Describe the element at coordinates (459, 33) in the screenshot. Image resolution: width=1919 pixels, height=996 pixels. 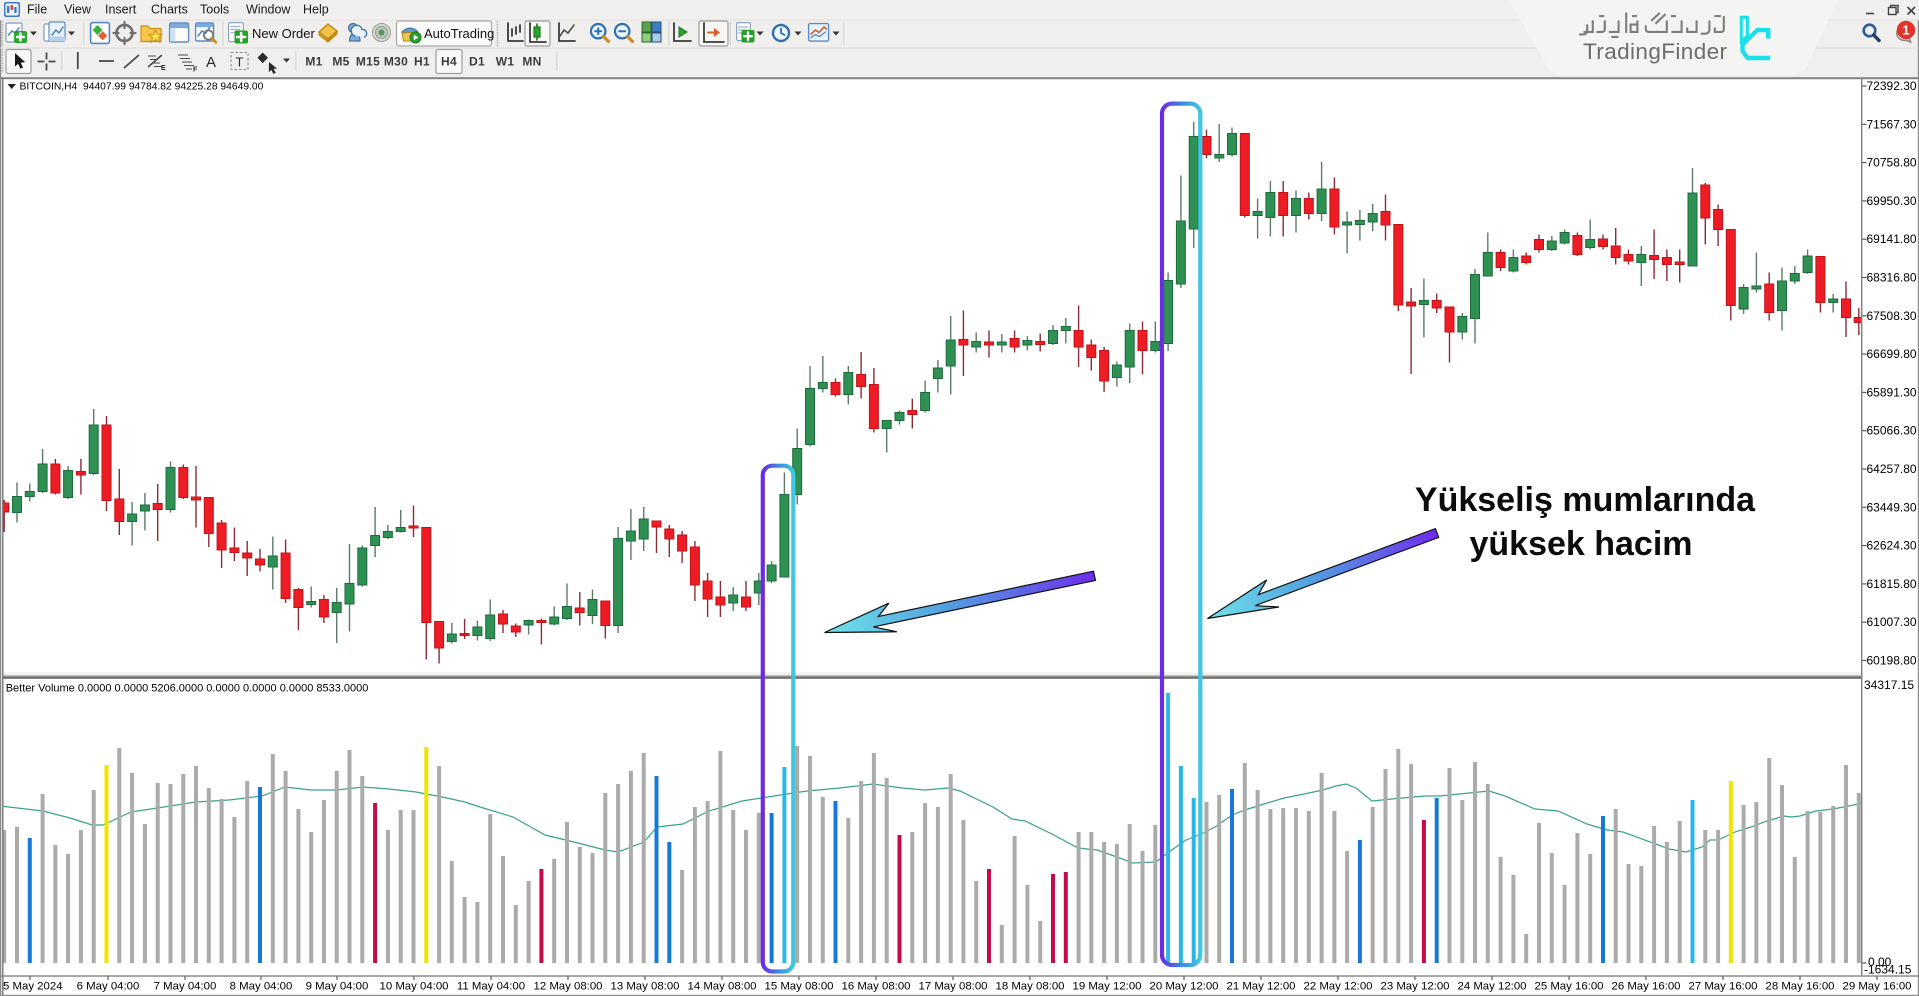
I see `svg-text: AutoTrading` at that location.